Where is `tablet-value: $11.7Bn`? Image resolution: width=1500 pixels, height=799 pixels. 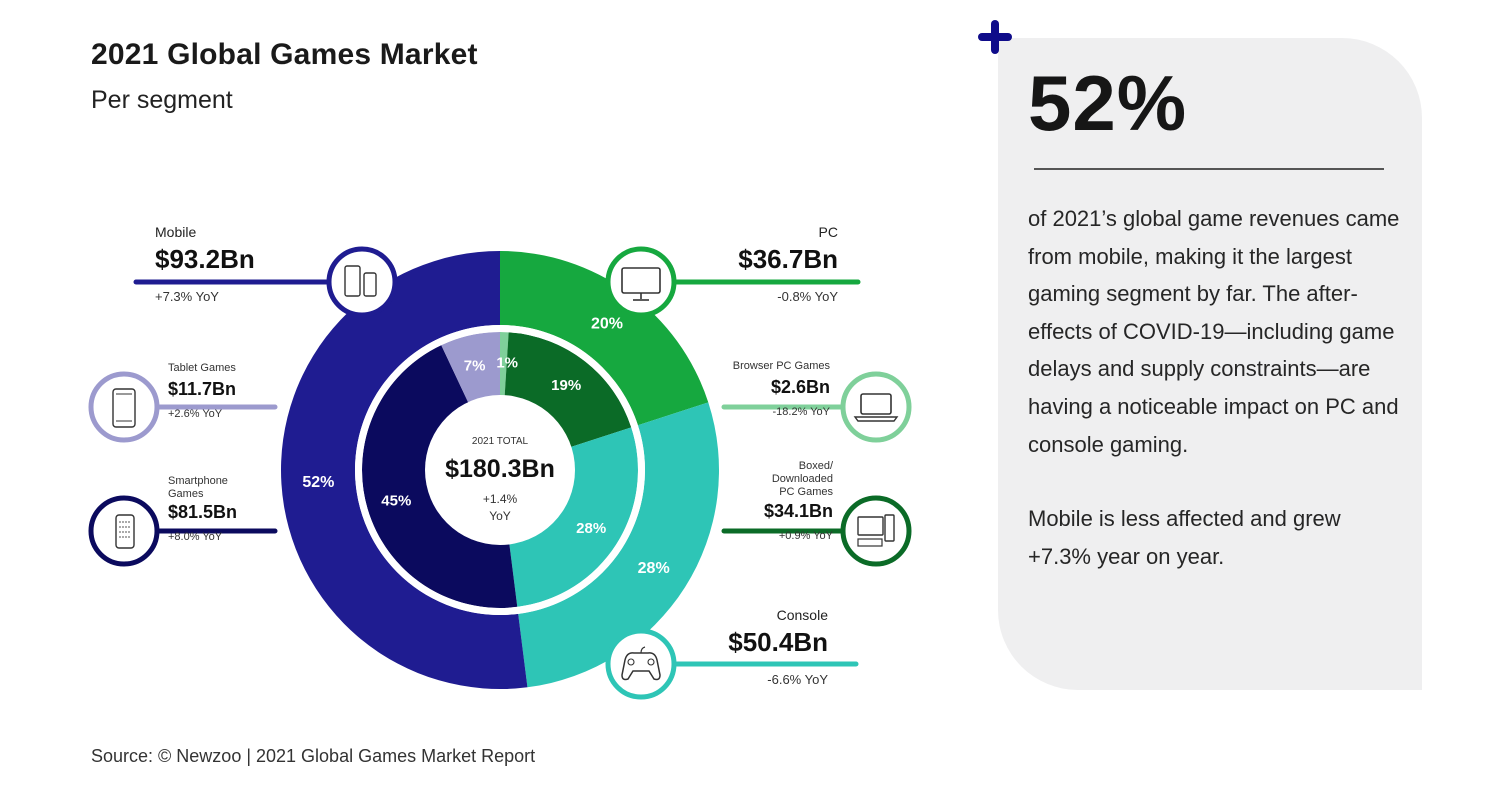 tablet-value: $11.7Bn is located at coordinates (202, 389).